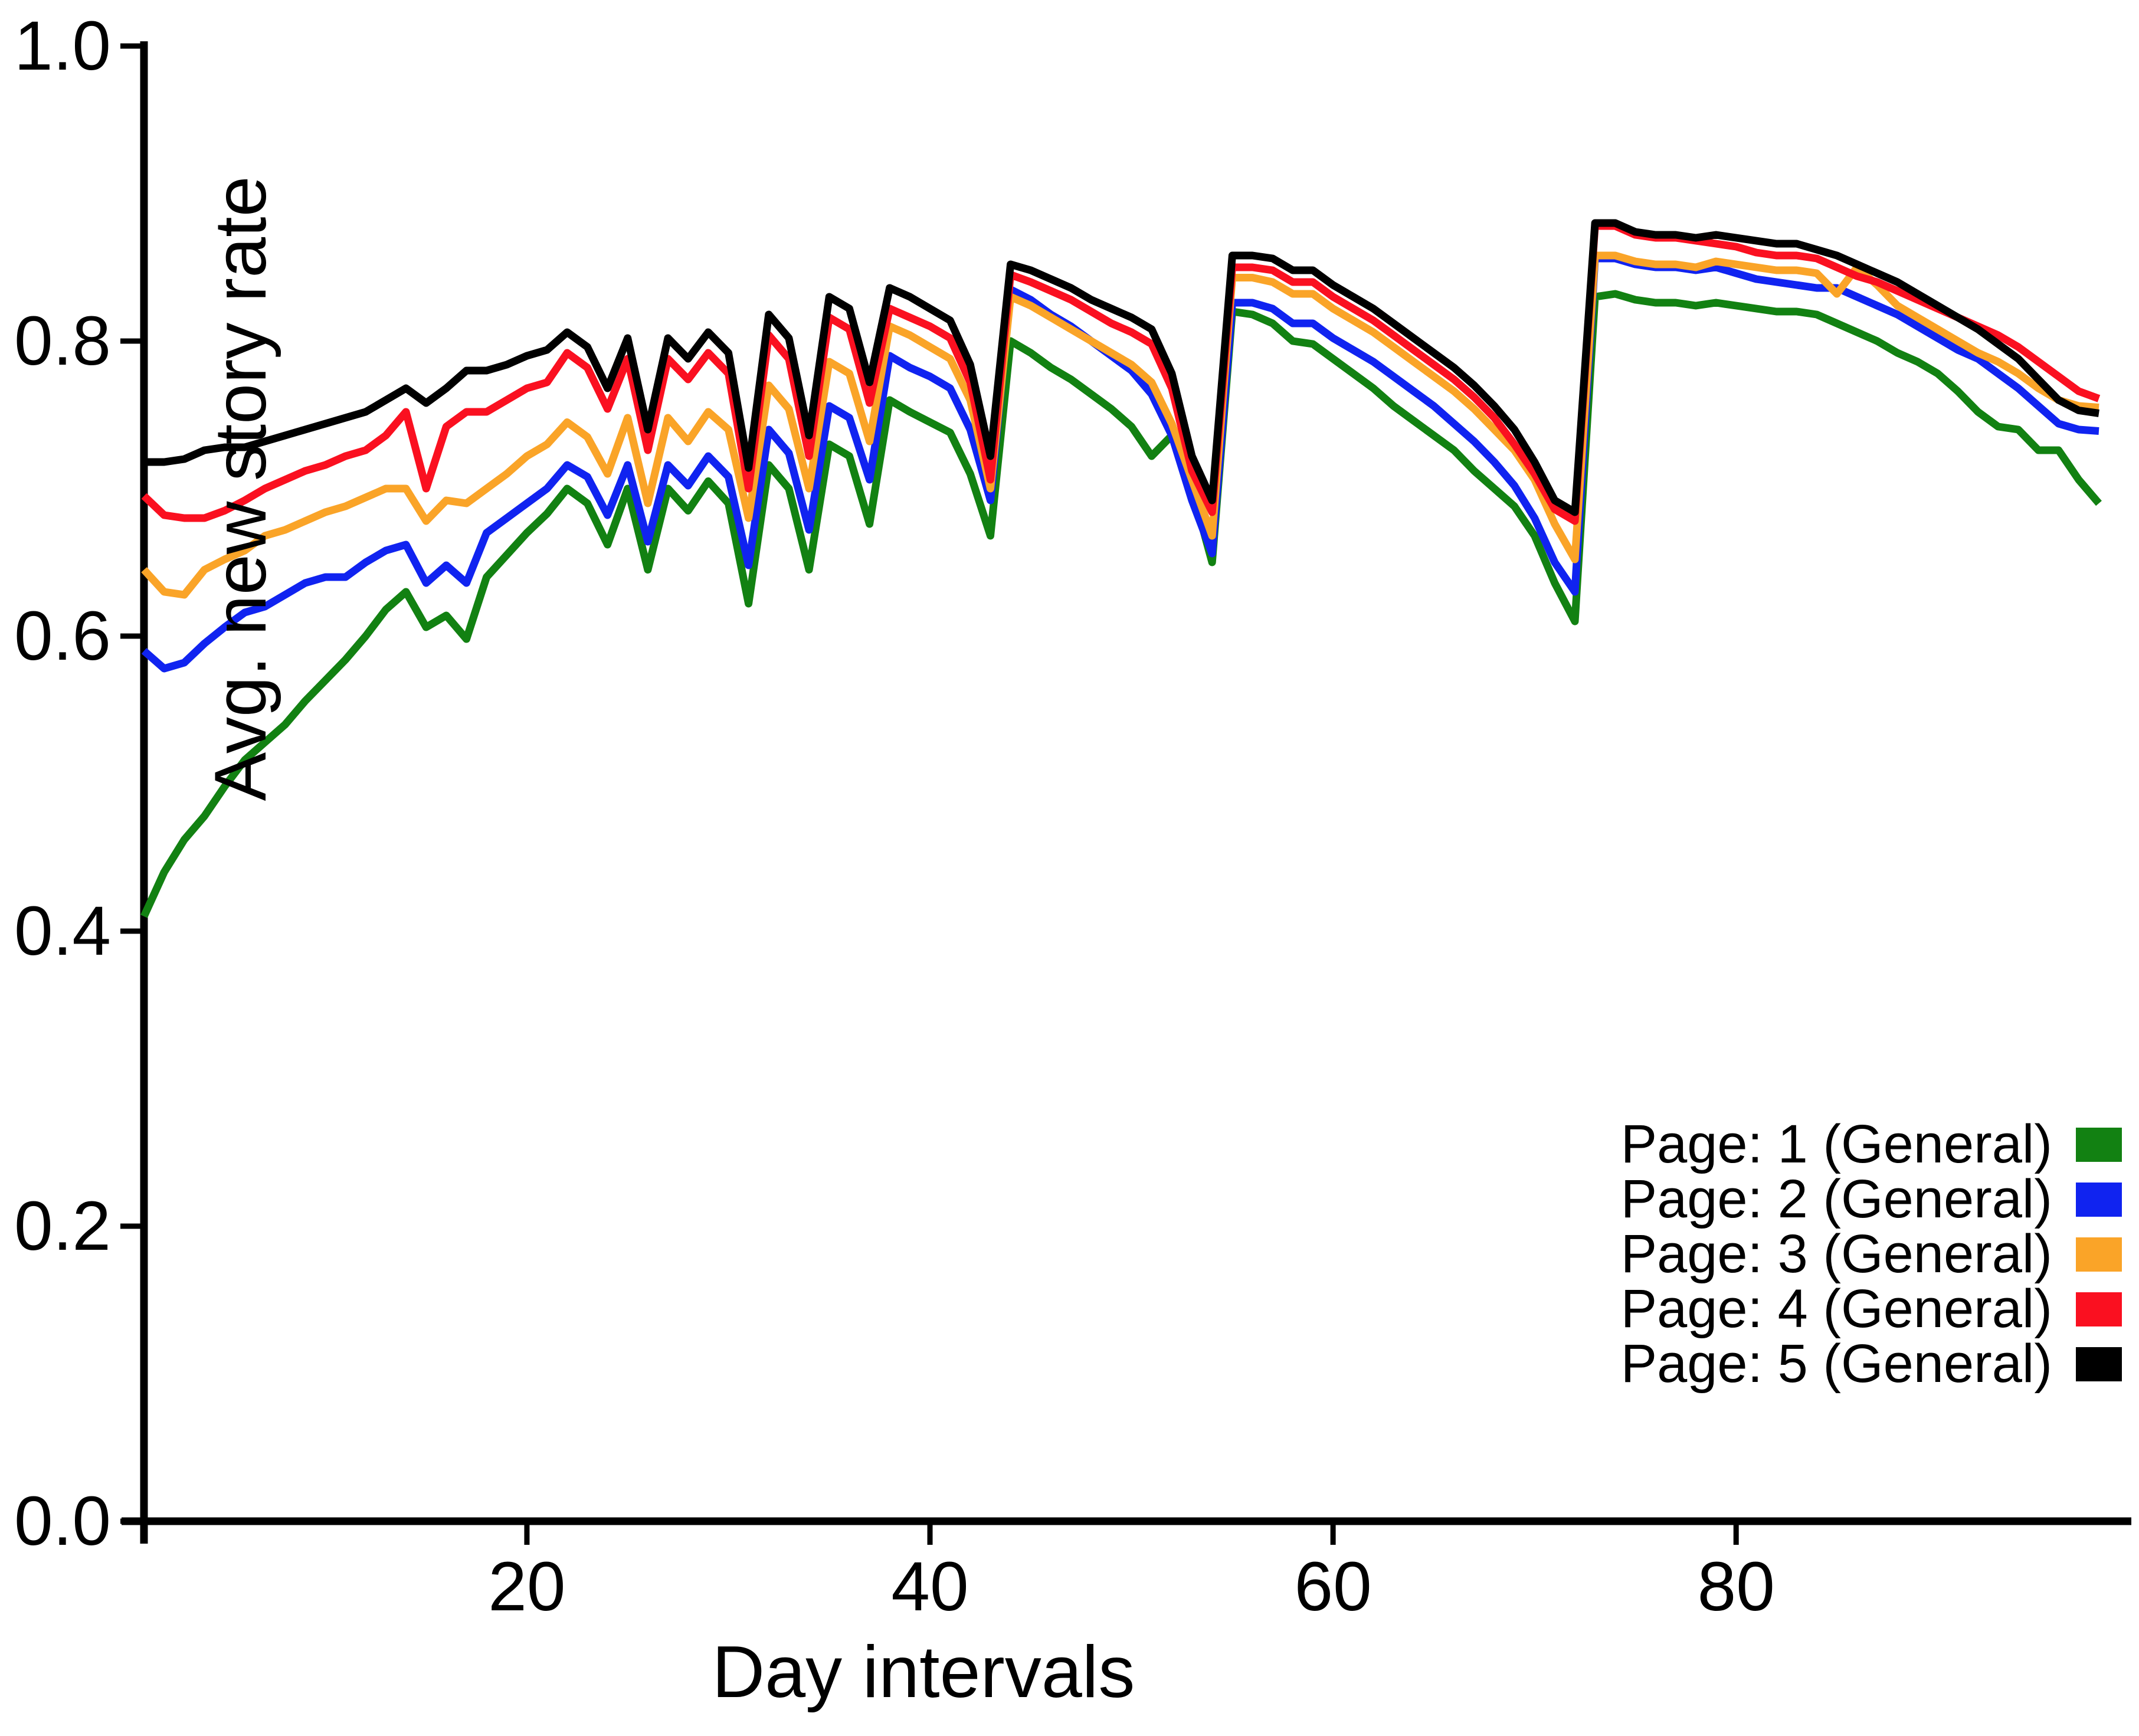 The image size is (2139, 1736). Describe the element at coordinates (527, 1587) in the screenshot. I see `x-tick-label: 20` at that location.